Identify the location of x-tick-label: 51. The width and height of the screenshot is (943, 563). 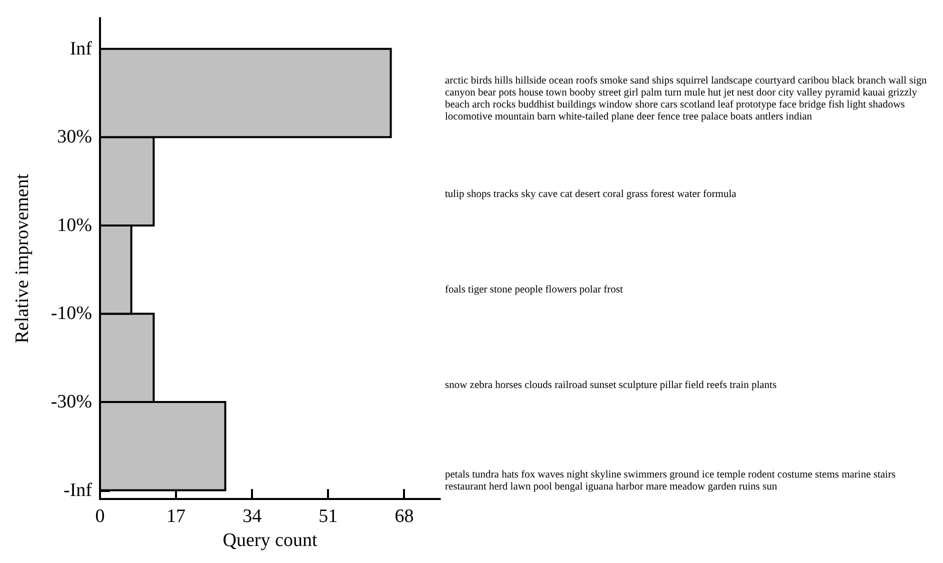
(328, 517).